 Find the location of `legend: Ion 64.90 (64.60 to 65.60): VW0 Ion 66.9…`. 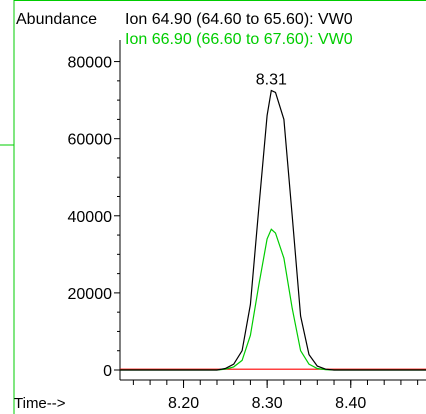

legend: Ion 64.90 (64.60 to 65.60): VW0 Ion 66.9… is located at coordinates (239, 29).